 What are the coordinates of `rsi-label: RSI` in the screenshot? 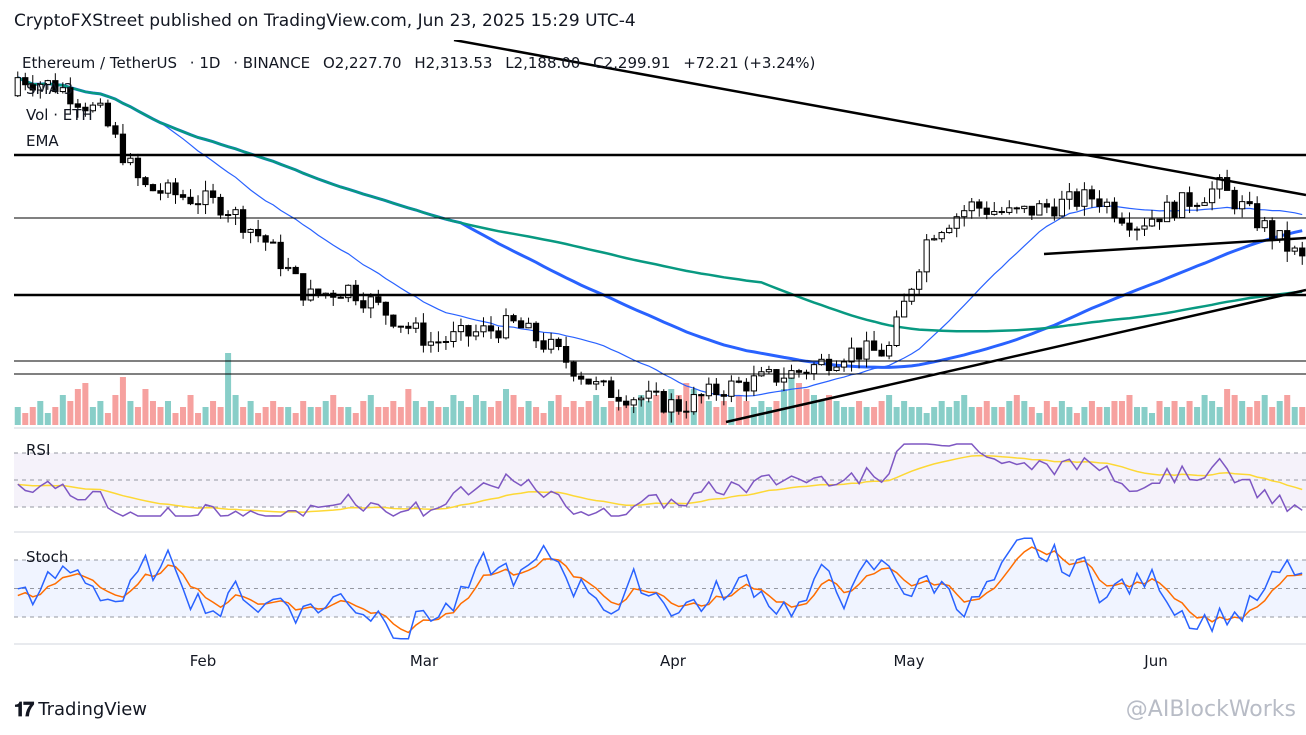 It's located at (38, 450).